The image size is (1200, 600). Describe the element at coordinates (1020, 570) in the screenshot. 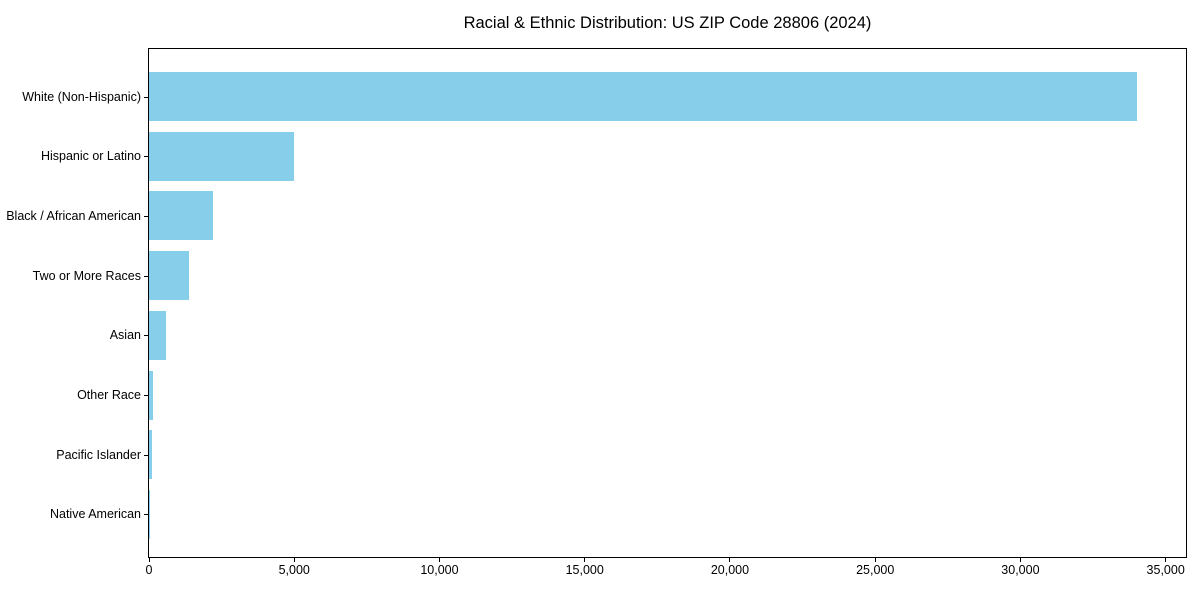

I see `x-axis-label: 30,000` at that location.